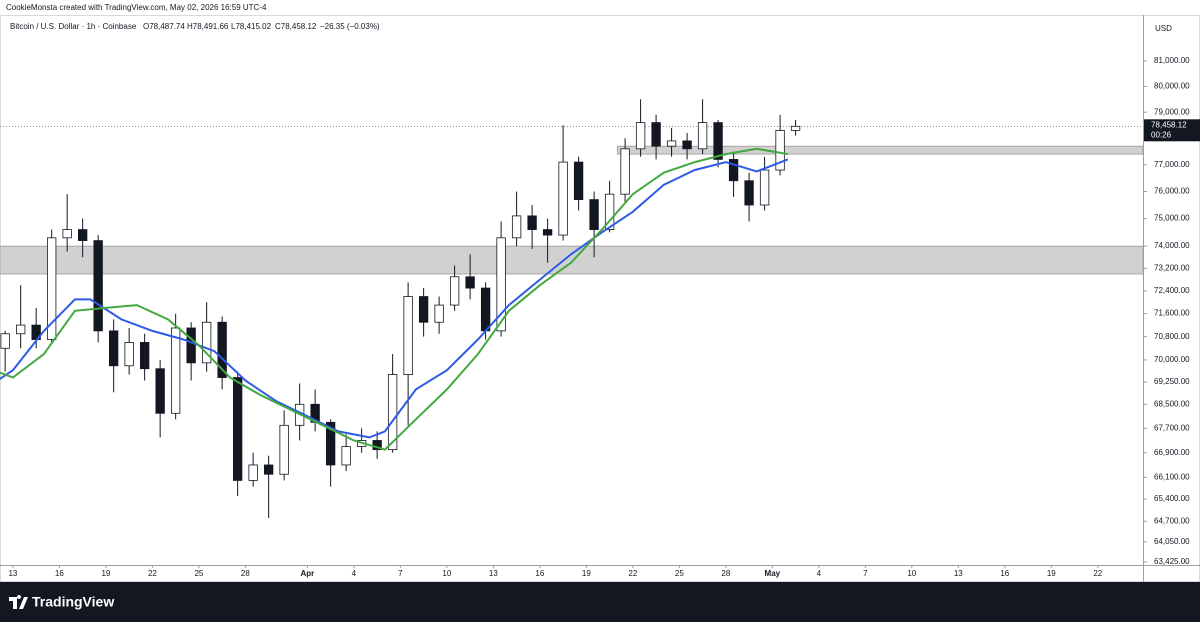  Describe the element at coordinates (350, 26) in the screenshot. I see `legend-change: −26.35 (−0.03%)` at that location.